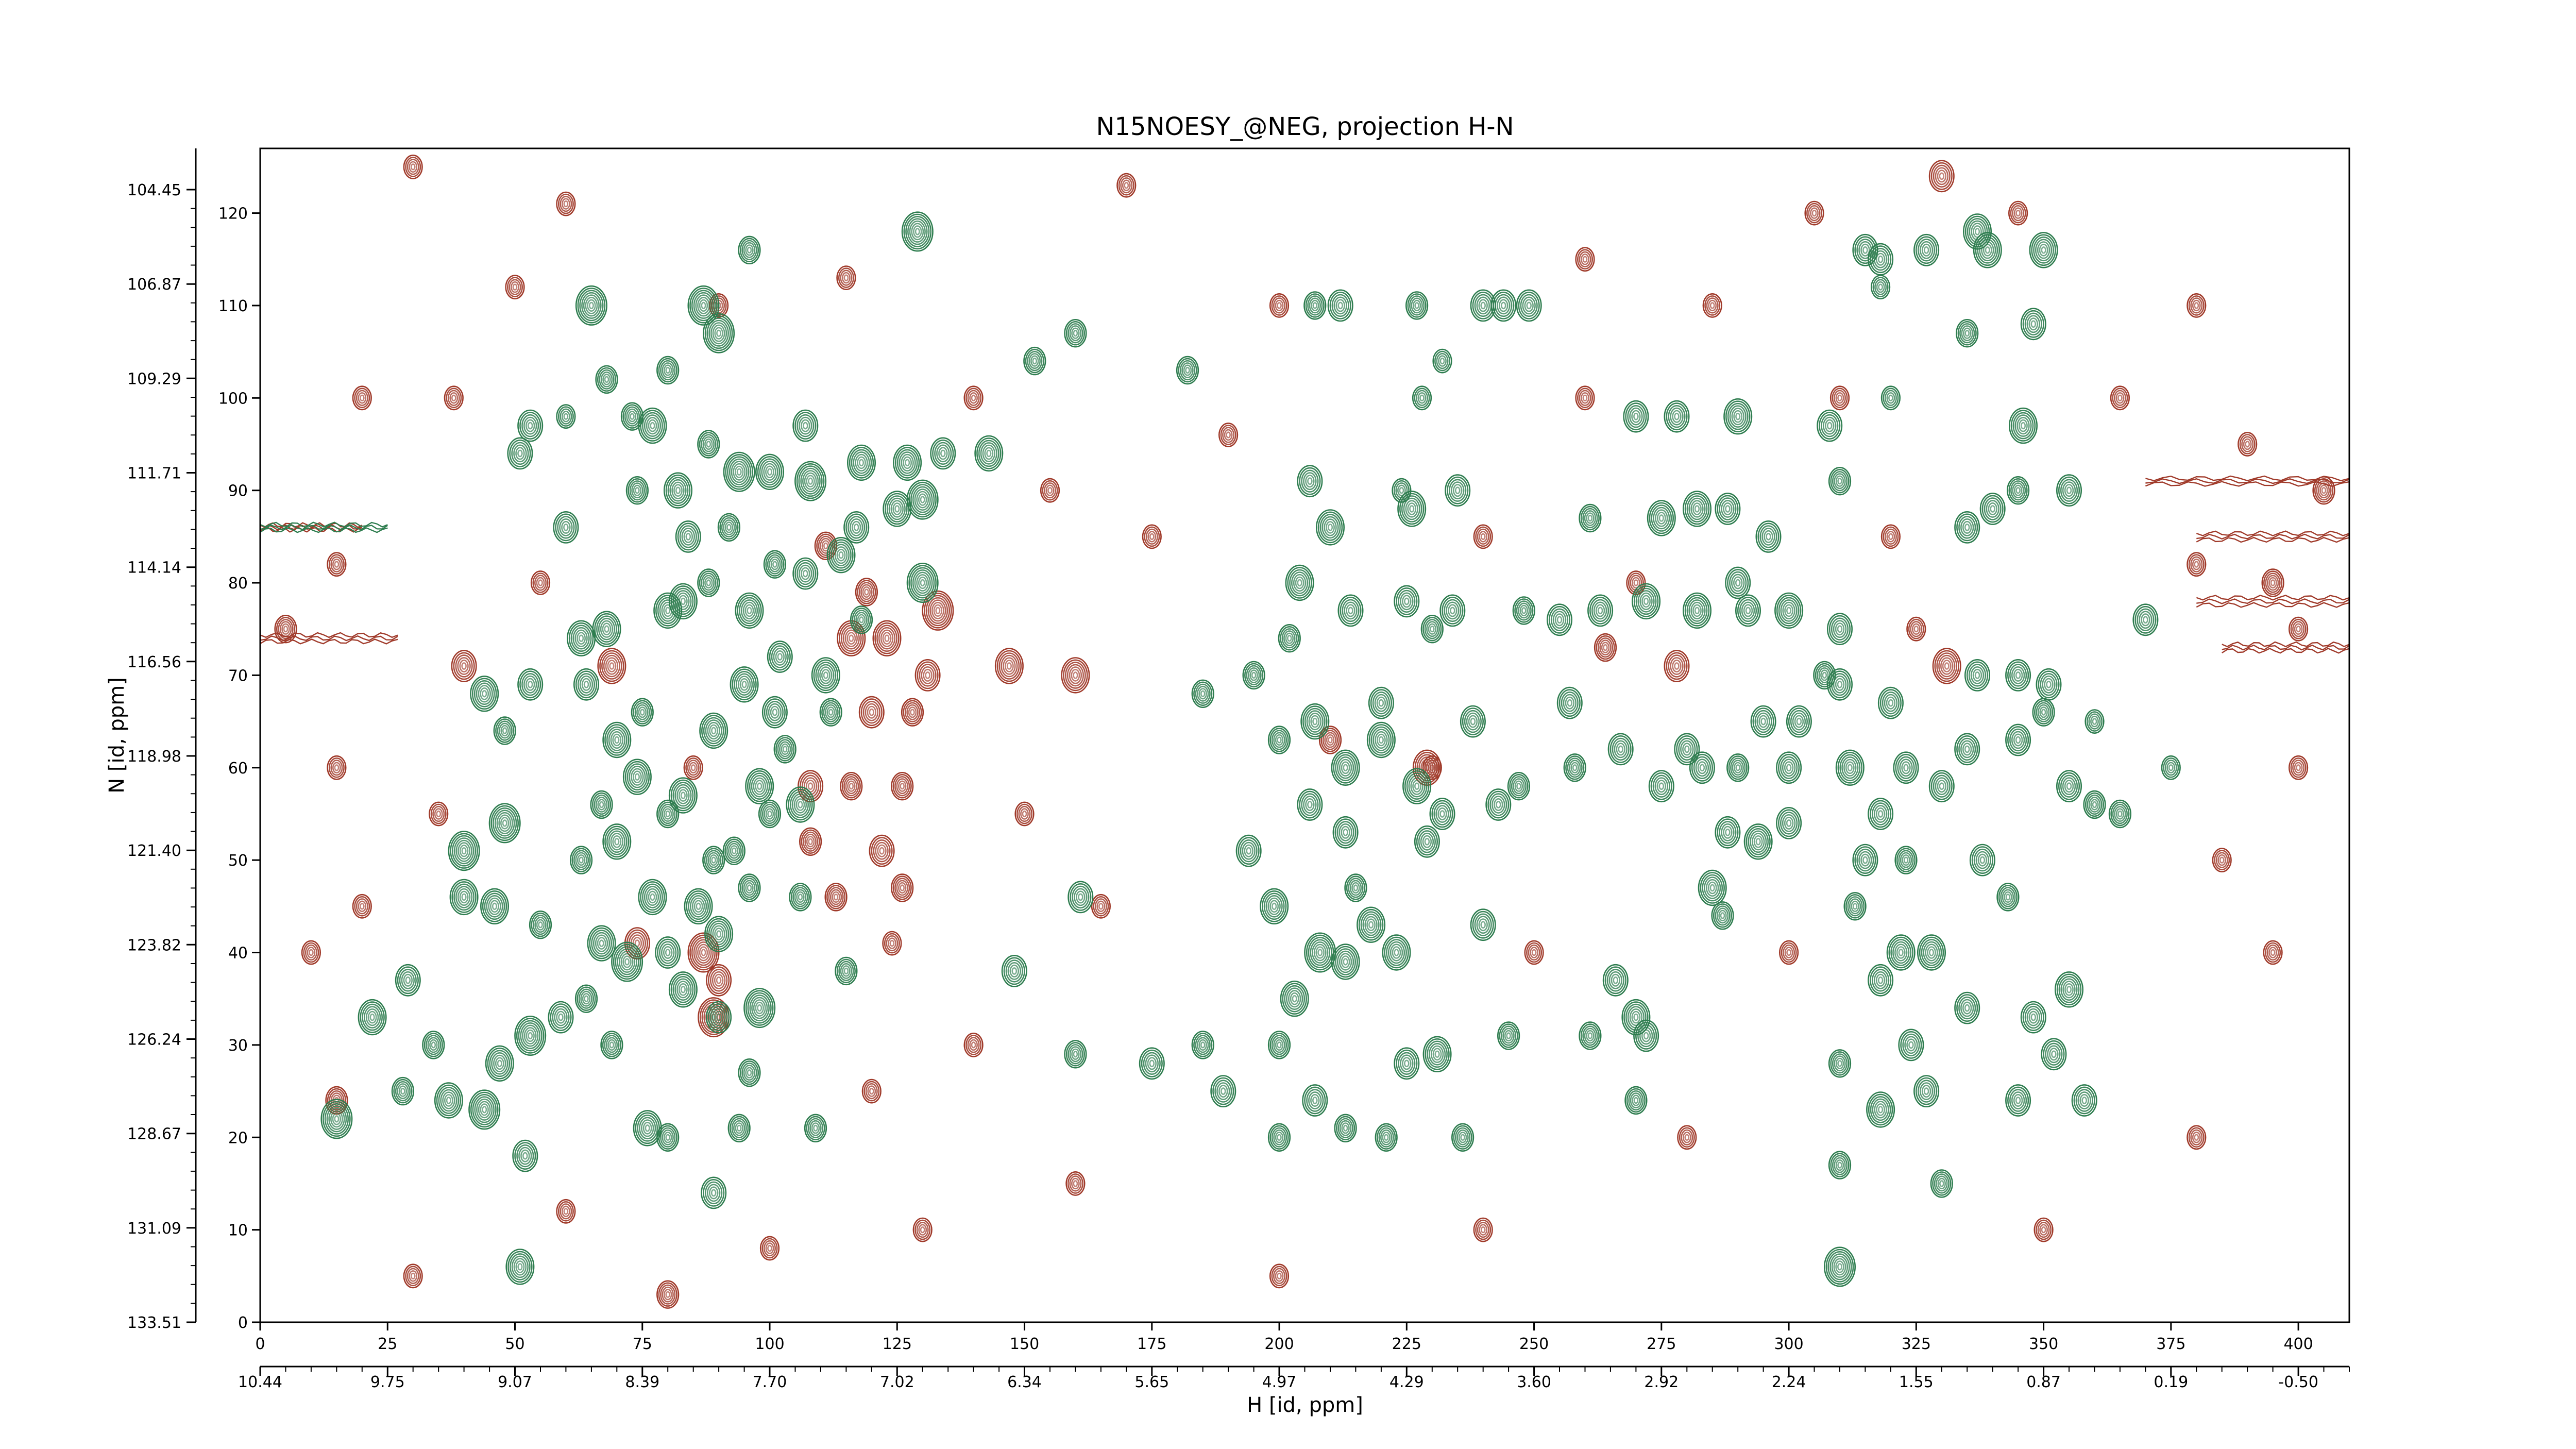  What do you see at coordinates (2171, 1382) in the screenshot?
I see `bottom-ppm-tick-label: 0.19` at bounding box center [2171, 1382].